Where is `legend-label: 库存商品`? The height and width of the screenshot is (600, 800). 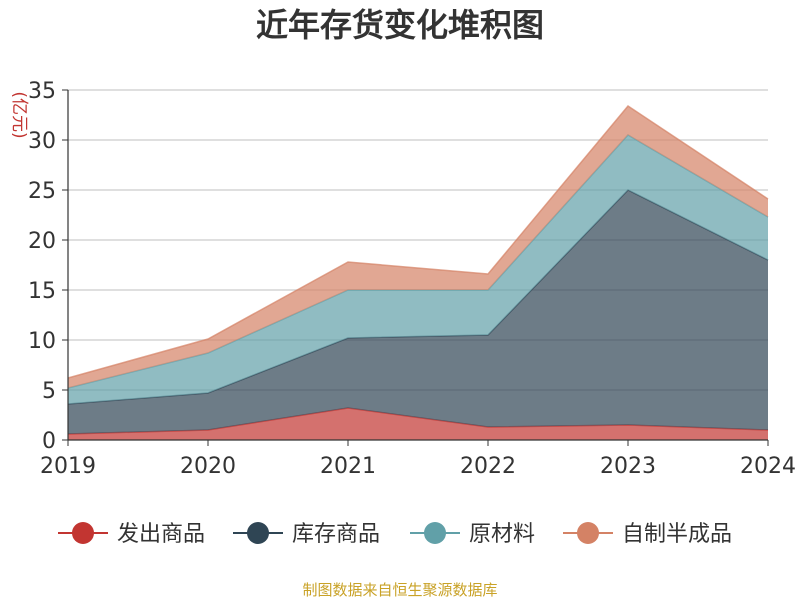 legend-label: 库存商品 is located at coordinates (336, 534).